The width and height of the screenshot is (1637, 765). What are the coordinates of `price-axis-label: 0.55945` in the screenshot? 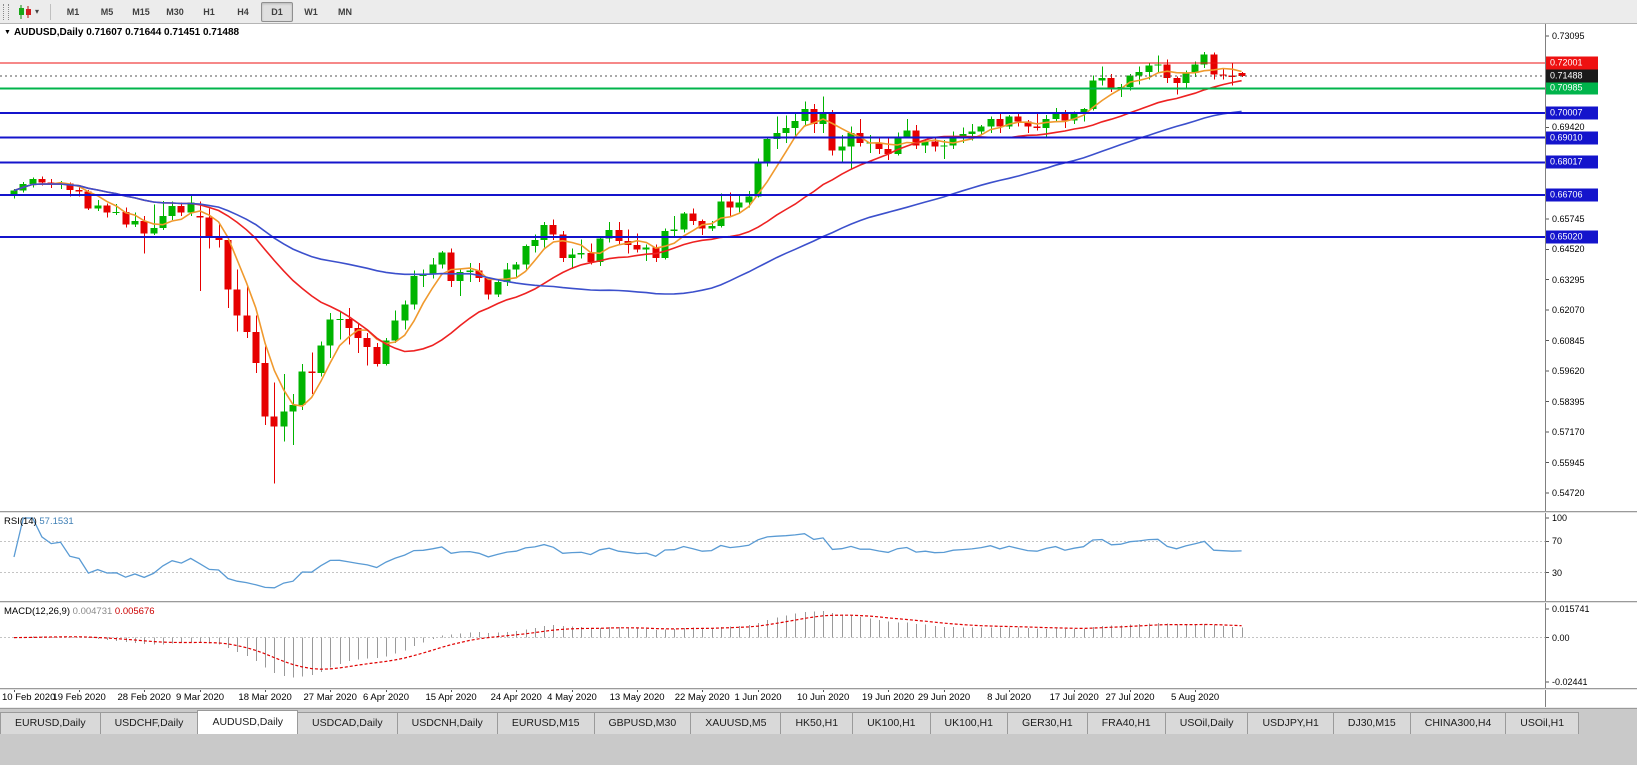 It's located at (1568, 462).